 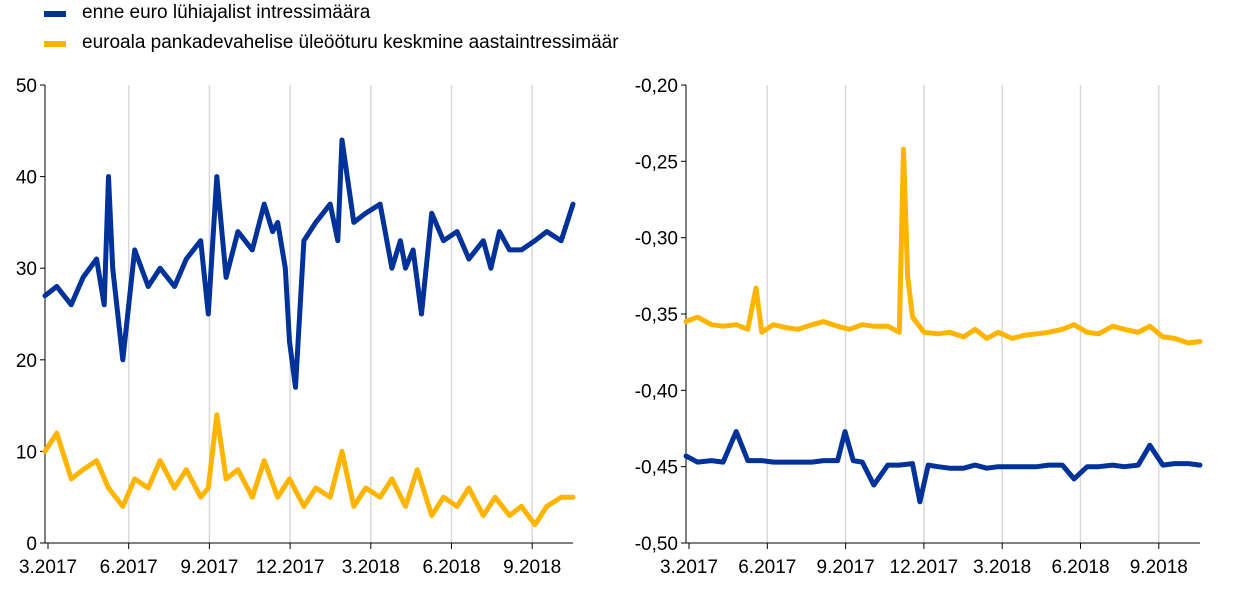 What do you see at coordinates (31, 544) in the screenshot?
I see `y-tick-label: 0` at bounding box center [31, 544].